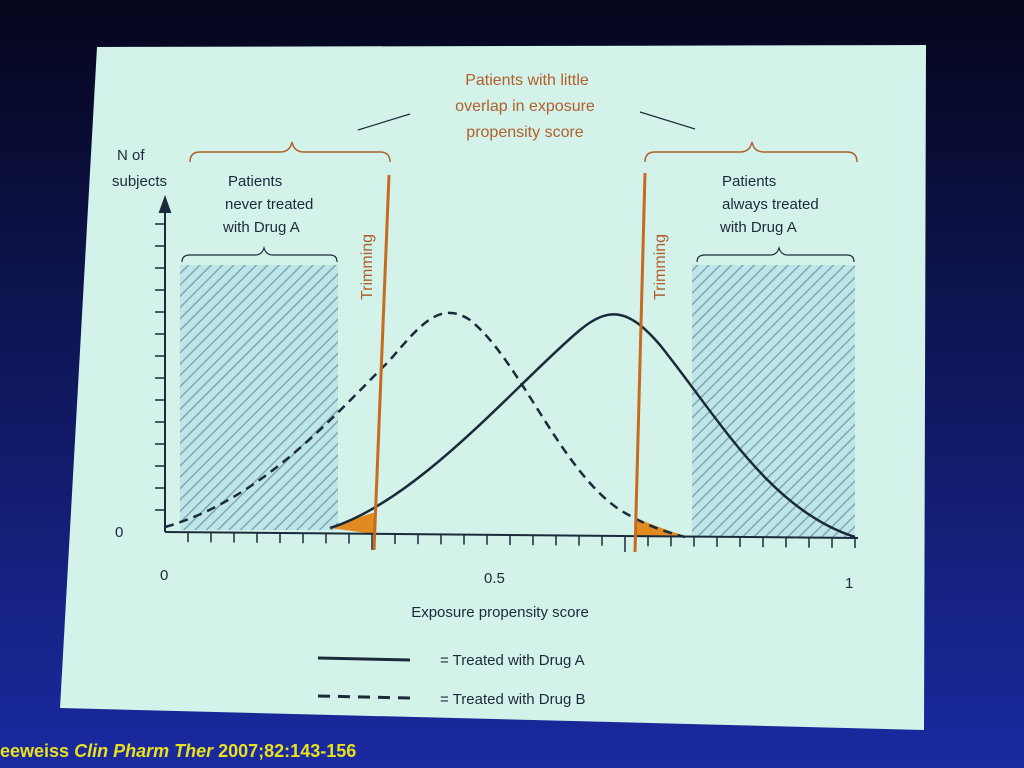 The width and height of the screenshot is (1024, 768). I want to click on group-label: always treated, so click(770, 204).